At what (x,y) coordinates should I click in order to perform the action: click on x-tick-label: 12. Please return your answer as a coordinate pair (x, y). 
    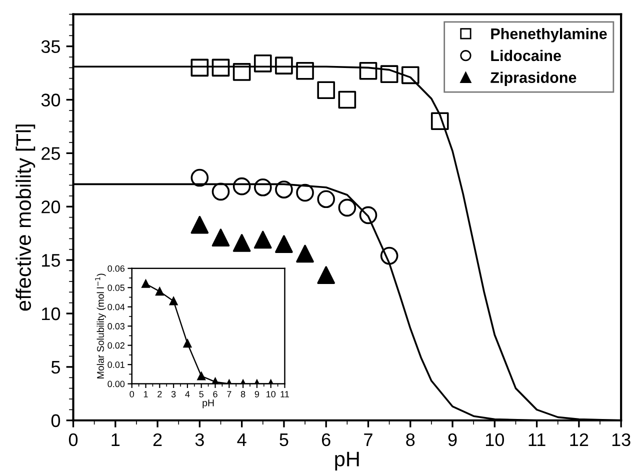
    Looking at the image, I should click on (579, 439).